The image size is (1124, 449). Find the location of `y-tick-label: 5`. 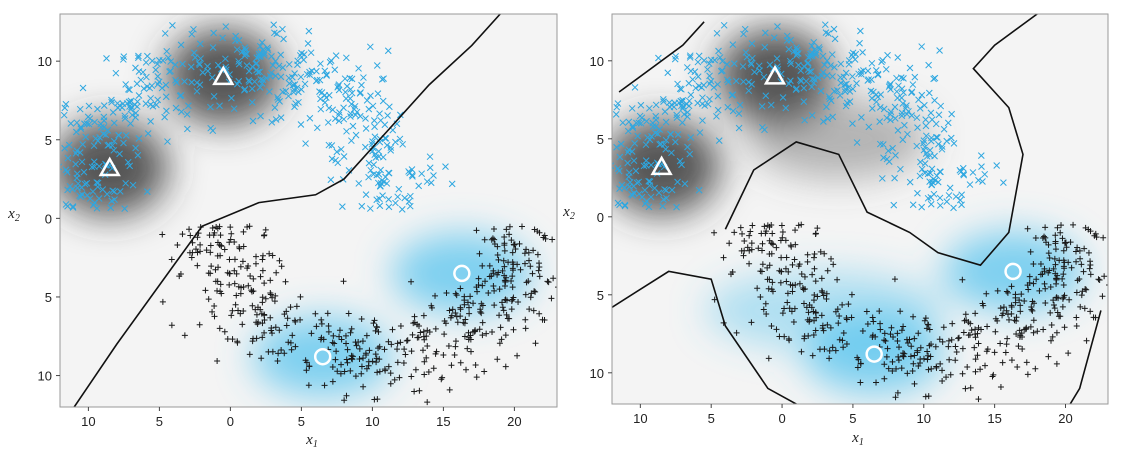

y-tick-label: 5 is located at coordinates (600, 295).